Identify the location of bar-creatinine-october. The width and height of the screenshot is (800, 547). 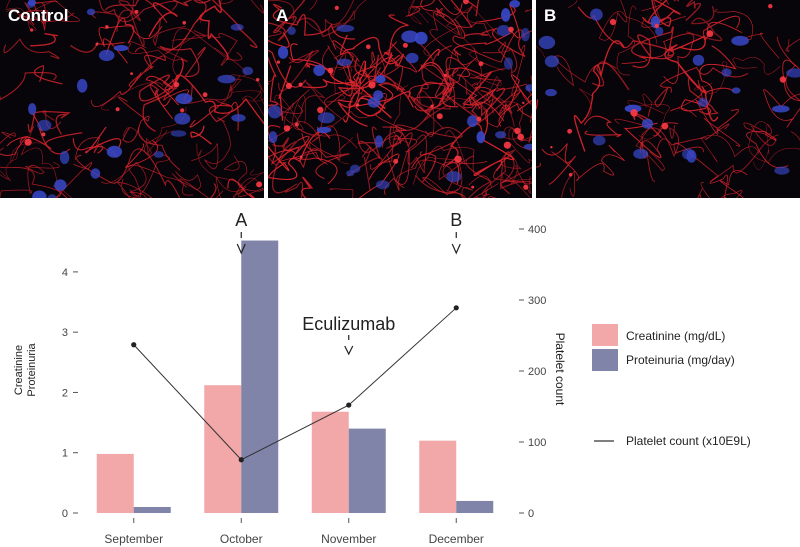
(223, 449).